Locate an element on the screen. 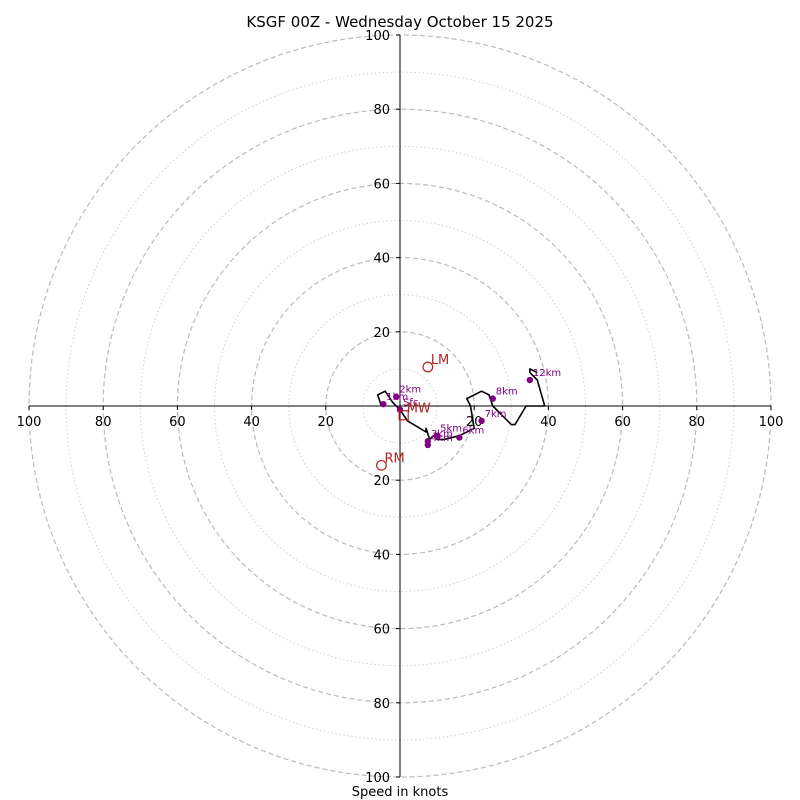 This screenshot has height=800, width=800. x-axis-label: Speed in knots is located at coordinates (400, 792).